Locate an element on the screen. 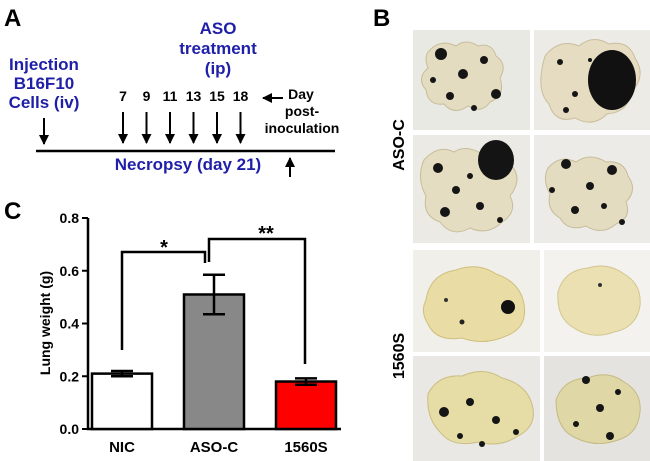 This screenshot has height=461, width=650. sig-bracket-aso-c-1560s is located at coordinates (257, 300).